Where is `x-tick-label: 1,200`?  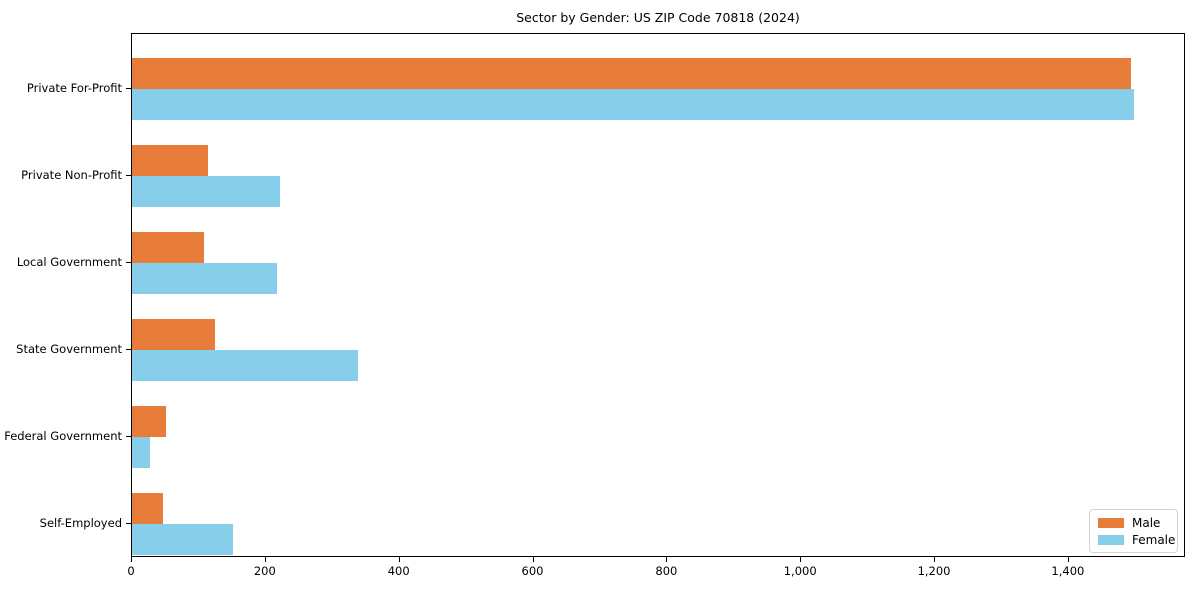 x-tick-label: 1,200 is located at coordinates (934, 571).